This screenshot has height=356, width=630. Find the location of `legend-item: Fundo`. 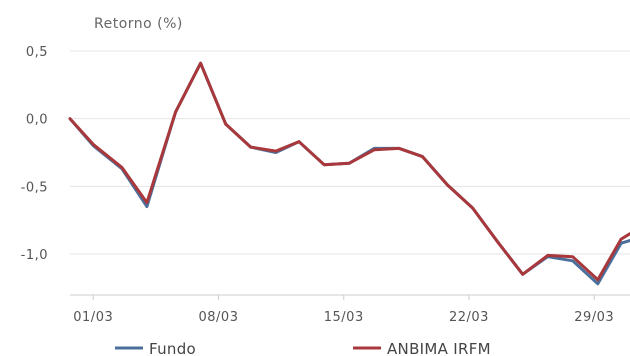

legend-item: Fundo is located at coordinates (155, 348).